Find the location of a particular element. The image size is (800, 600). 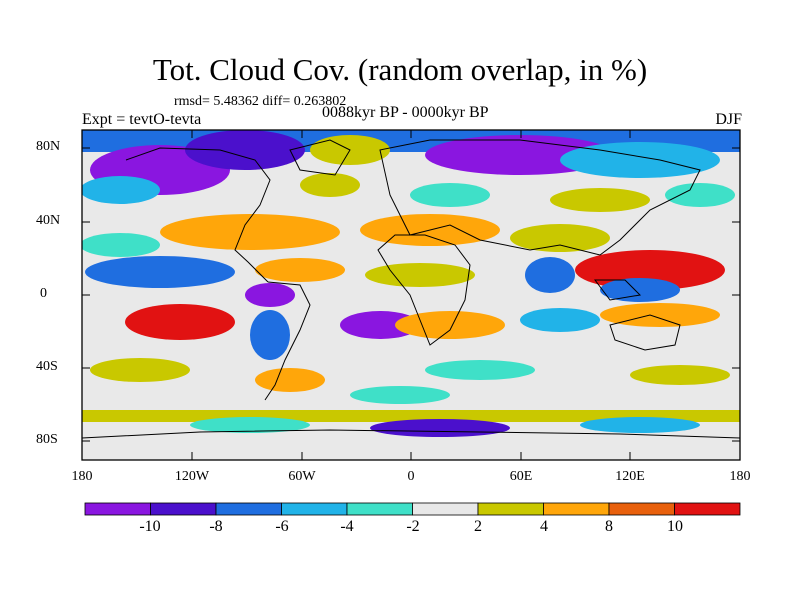

experiment-label: Expt = tevtO-tevta is located at coordinates (142, 119).